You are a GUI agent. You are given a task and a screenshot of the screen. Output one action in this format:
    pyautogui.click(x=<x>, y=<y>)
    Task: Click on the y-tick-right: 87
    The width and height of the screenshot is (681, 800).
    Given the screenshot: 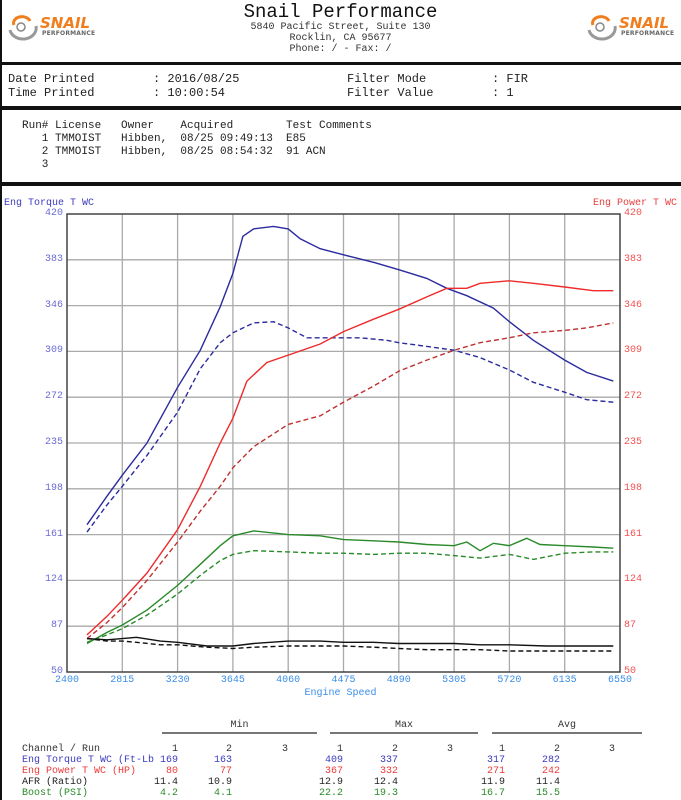 What is the action you would take?
    pyautogui.click(x=630, y=626)
    